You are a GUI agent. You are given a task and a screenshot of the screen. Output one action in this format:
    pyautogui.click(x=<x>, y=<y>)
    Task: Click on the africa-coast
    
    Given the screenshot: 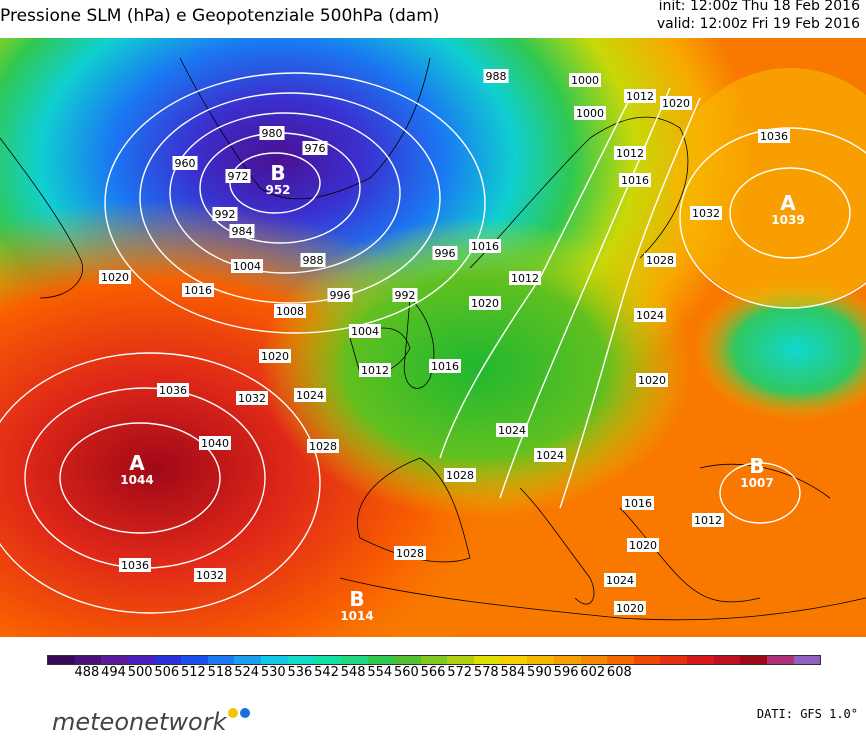 What is the action you would take?
    pyautogui.click(x=602, y=599)
    